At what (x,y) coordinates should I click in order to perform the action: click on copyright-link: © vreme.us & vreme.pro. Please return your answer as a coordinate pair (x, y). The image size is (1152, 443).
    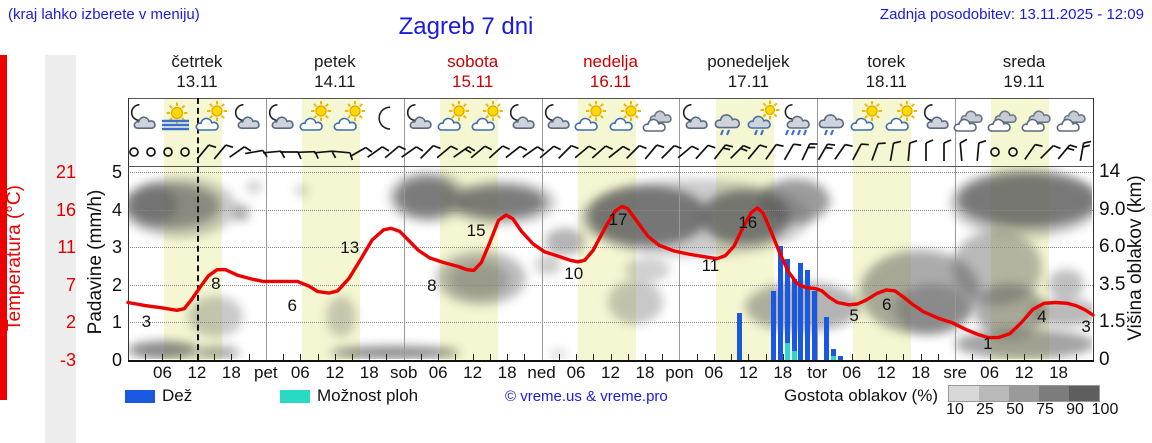
    Looking at the image, I should click on (586, 396).